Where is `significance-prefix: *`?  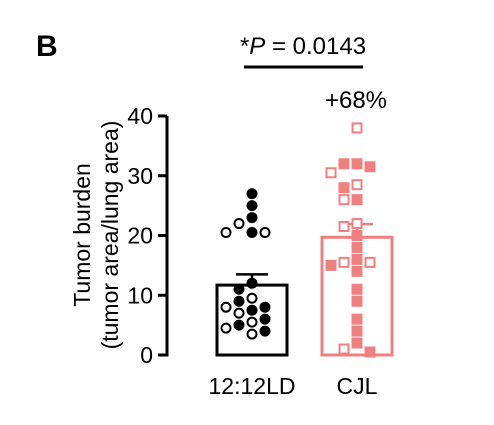
significance-prefix: * is located at coordinates (244, 46).